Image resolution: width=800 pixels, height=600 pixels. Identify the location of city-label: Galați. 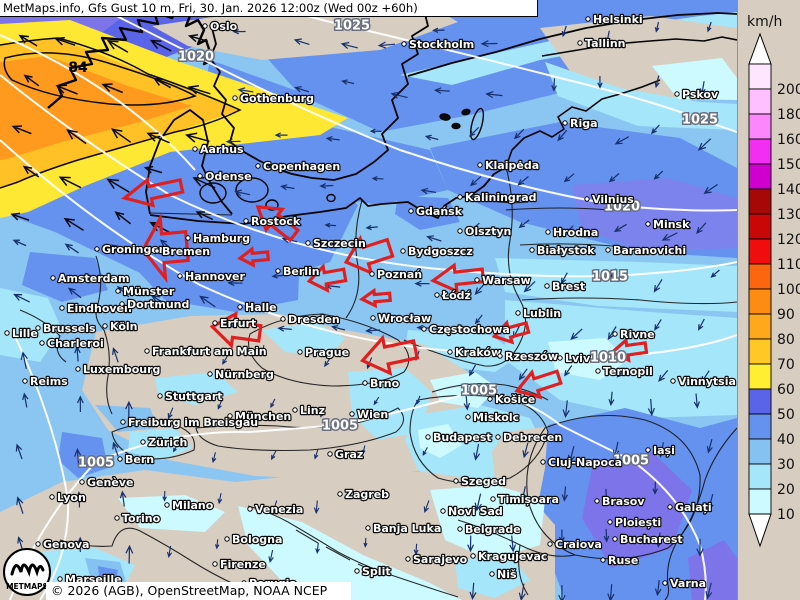
(693, 507).